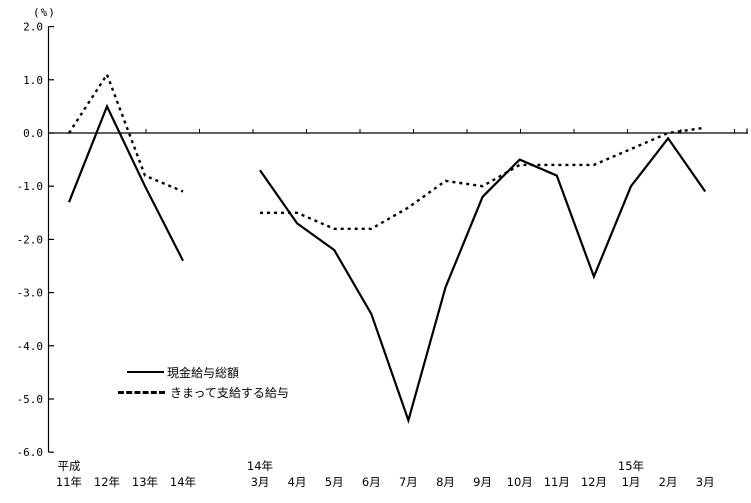  Describe the element at coordinates (145, 372) in the screenshot. I see `solid-line-sample-icon` at that location.